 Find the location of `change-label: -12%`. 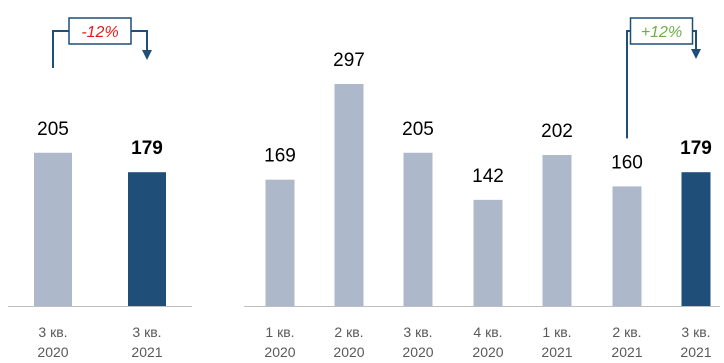

change-label: -12% is located at coordinates (99, 32).